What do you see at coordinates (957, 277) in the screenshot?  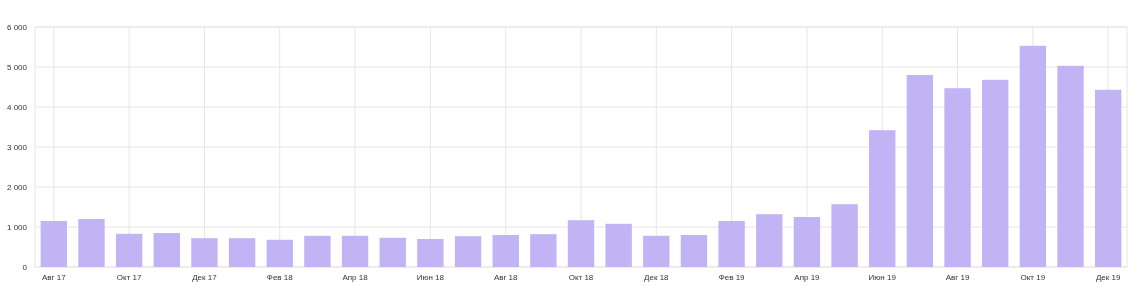 I see `x-tick-label: Авг 19` at bounding box center [957, 277].